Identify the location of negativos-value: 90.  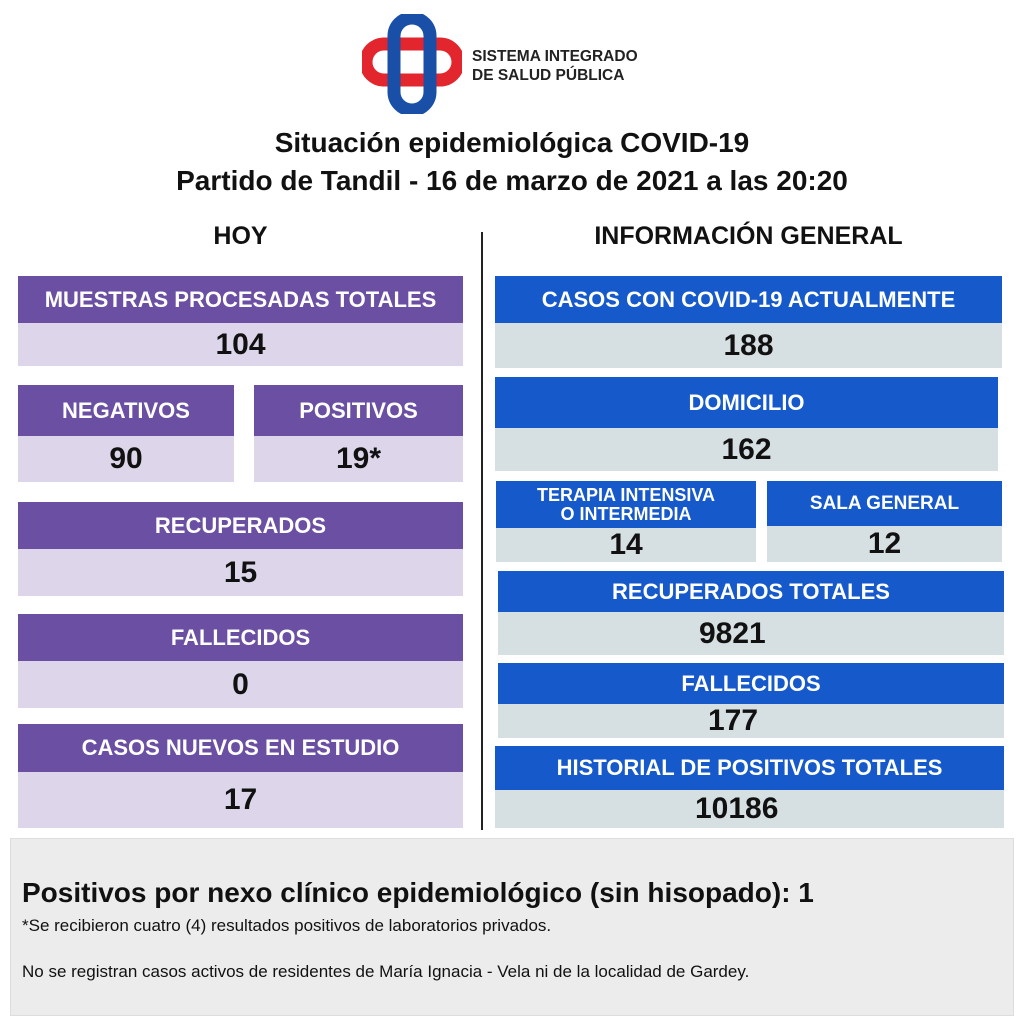
(126, 459).